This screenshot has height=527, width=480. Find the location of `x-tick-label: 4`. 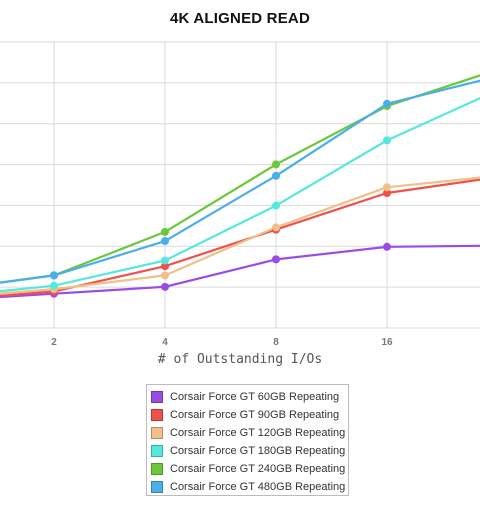

x-tick-label: 4 is located at coordinates (165, 342).